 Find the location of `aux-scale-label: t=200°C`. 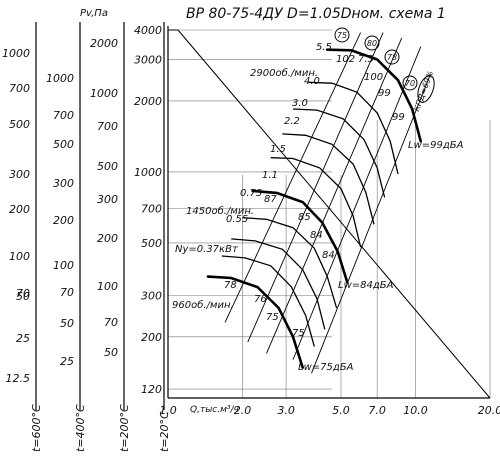

aux-scale-label: t=200°C is located at coordinates (124, 428).